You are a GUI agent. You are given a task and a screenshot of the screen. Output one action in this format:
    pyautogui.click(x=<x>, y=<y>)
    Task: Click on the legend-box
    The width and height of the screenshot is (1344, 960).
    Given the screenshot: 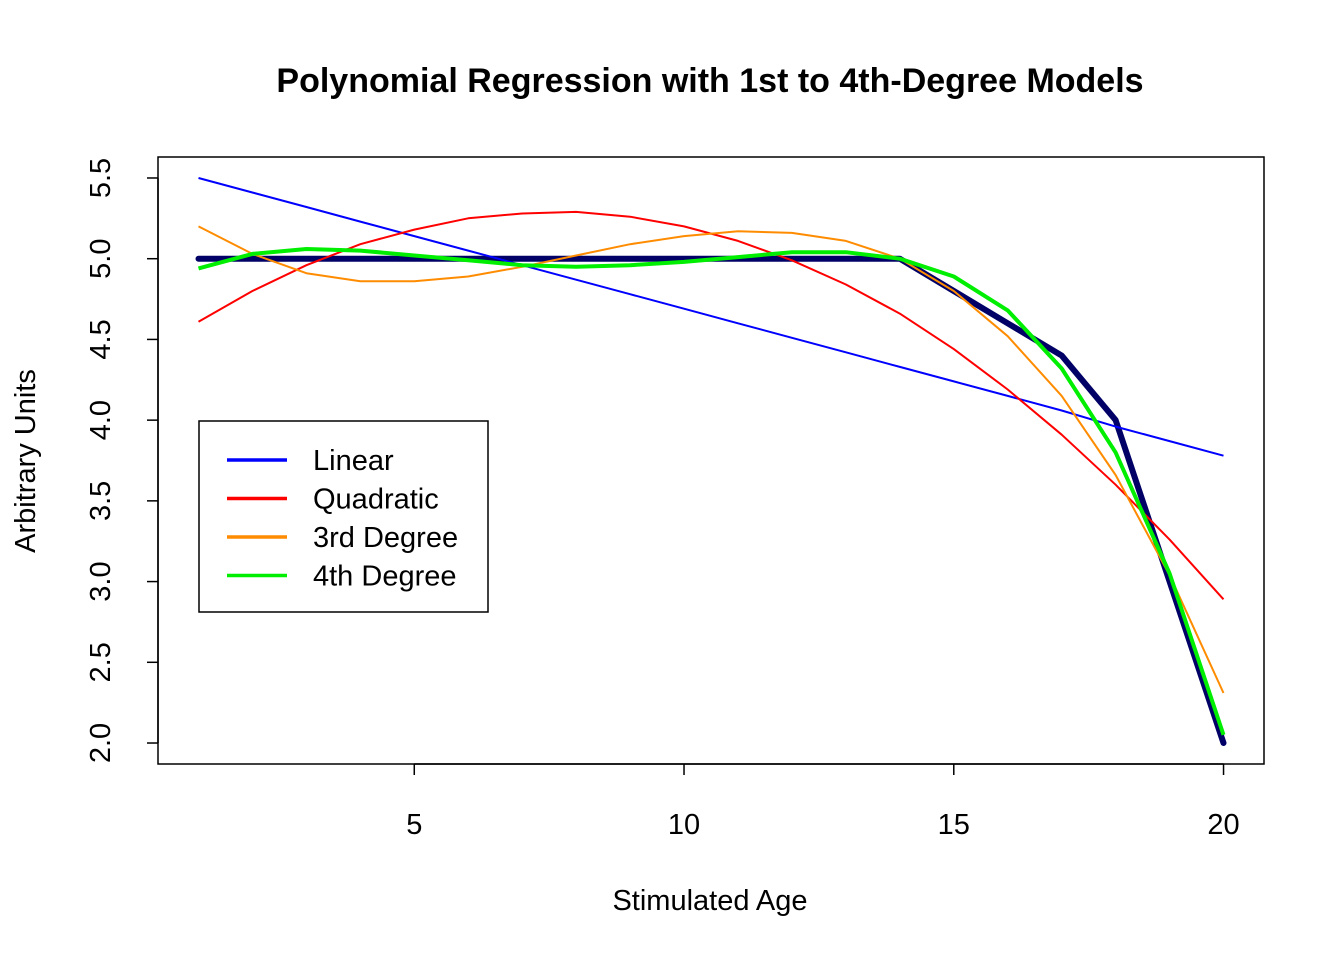 What is the action you would take?
    pyautogui.click(x=343, y=516)
    